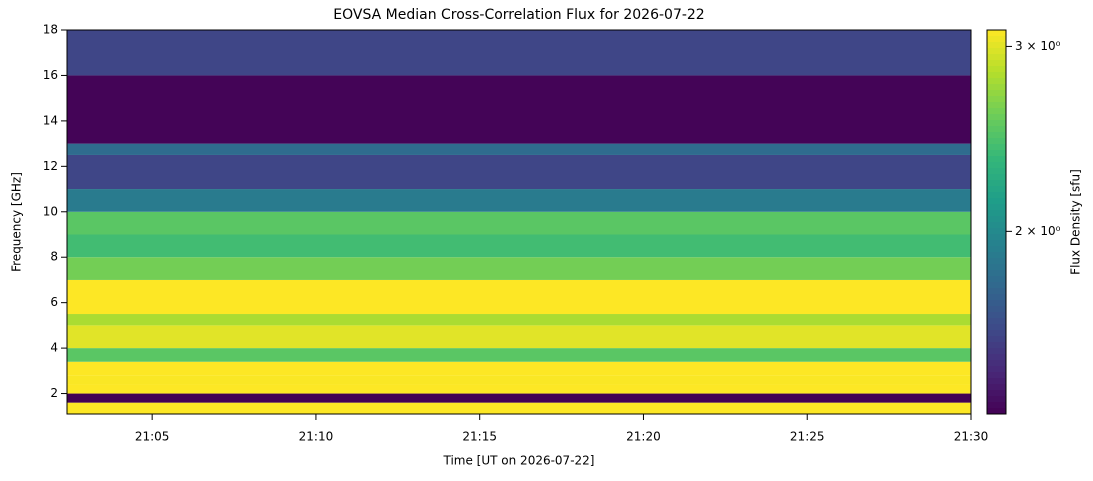 Image resolution: width=1093 pixels, height=481 pixels. Describe the element at coordinates (54, 393) in the screenshot. I see `y-tick-label: 2` at that location.